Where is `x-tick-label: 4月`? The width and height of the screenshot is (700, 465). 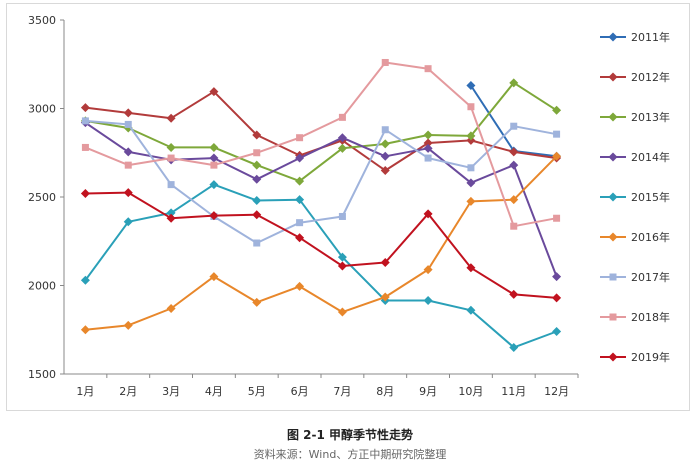
x-tick-label: 4月 is located at coordinates (214, 391).